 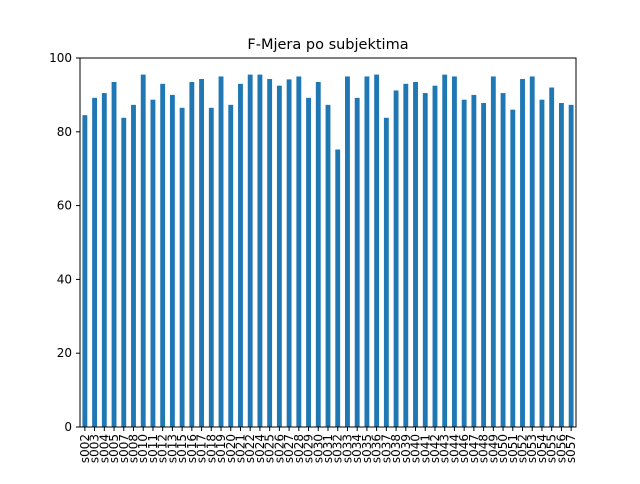 I want to click on x-tick-label: s027, so click(x=289, y=448).